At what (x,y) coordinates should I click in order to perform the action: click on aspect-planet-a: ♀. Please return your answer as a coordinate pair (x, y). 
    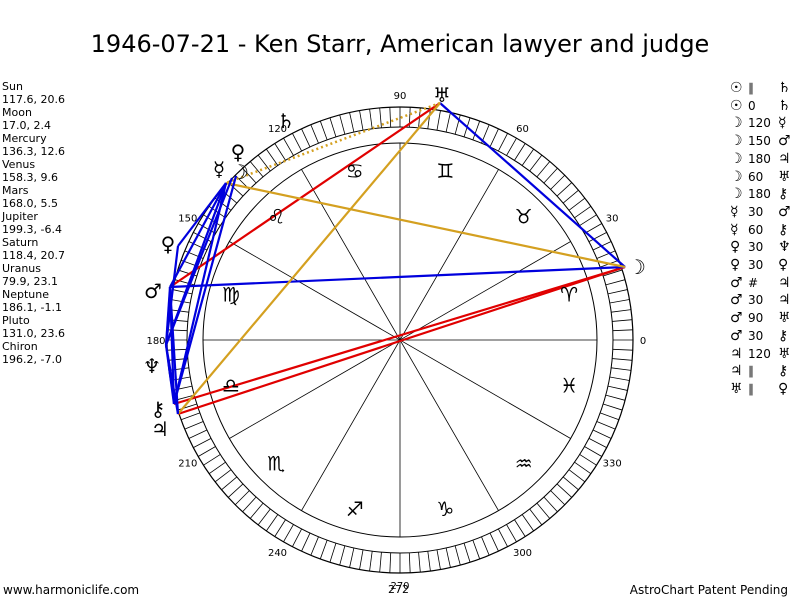
    Looking at the image, I should click on (735, 247).